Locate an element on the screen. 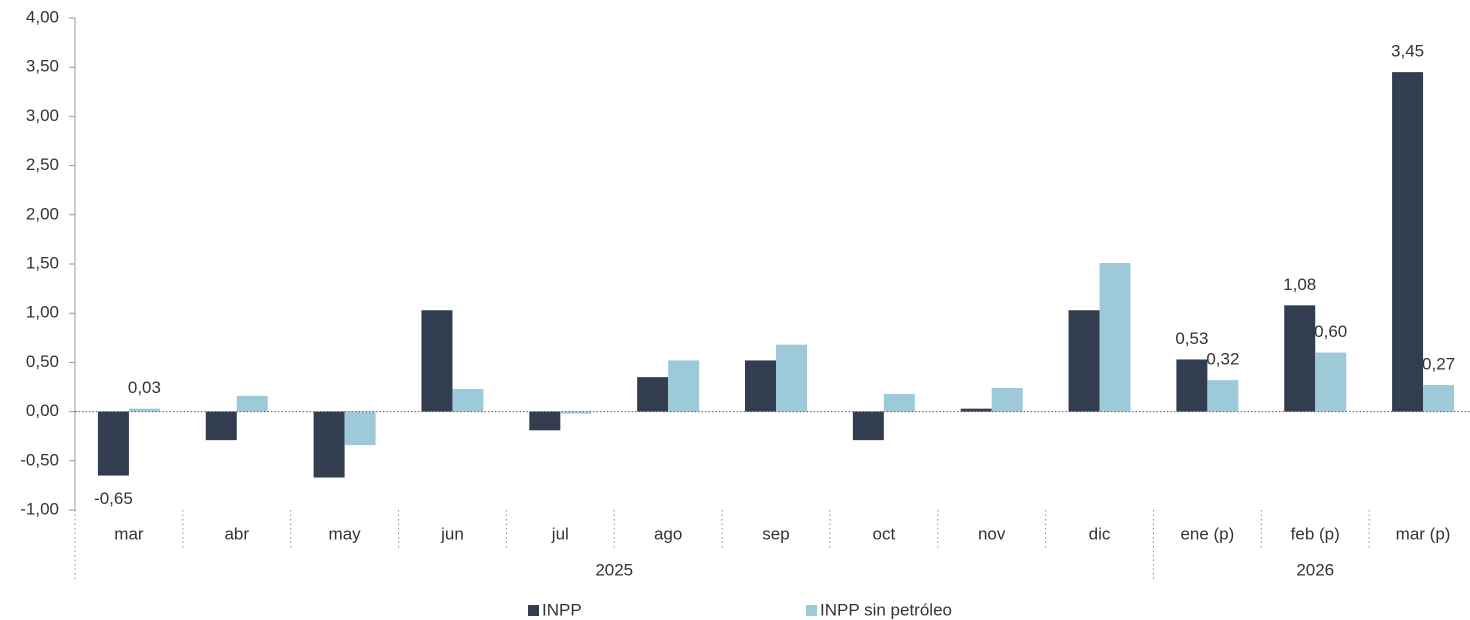  y-tick-label: 0,00 is located at coordinates (42, 410).